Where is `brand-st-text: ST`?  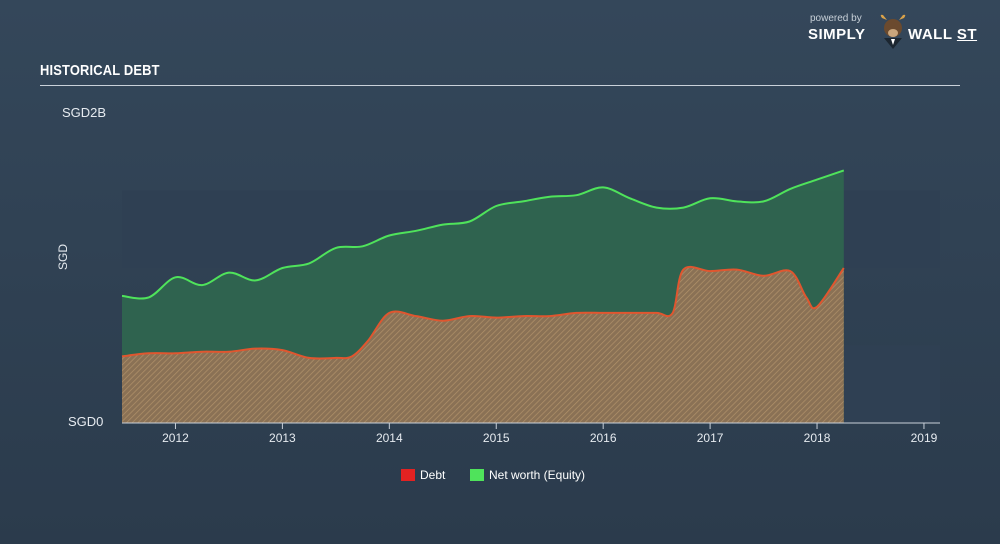 brand-st-text: ST is located at coordinates (967, 34).